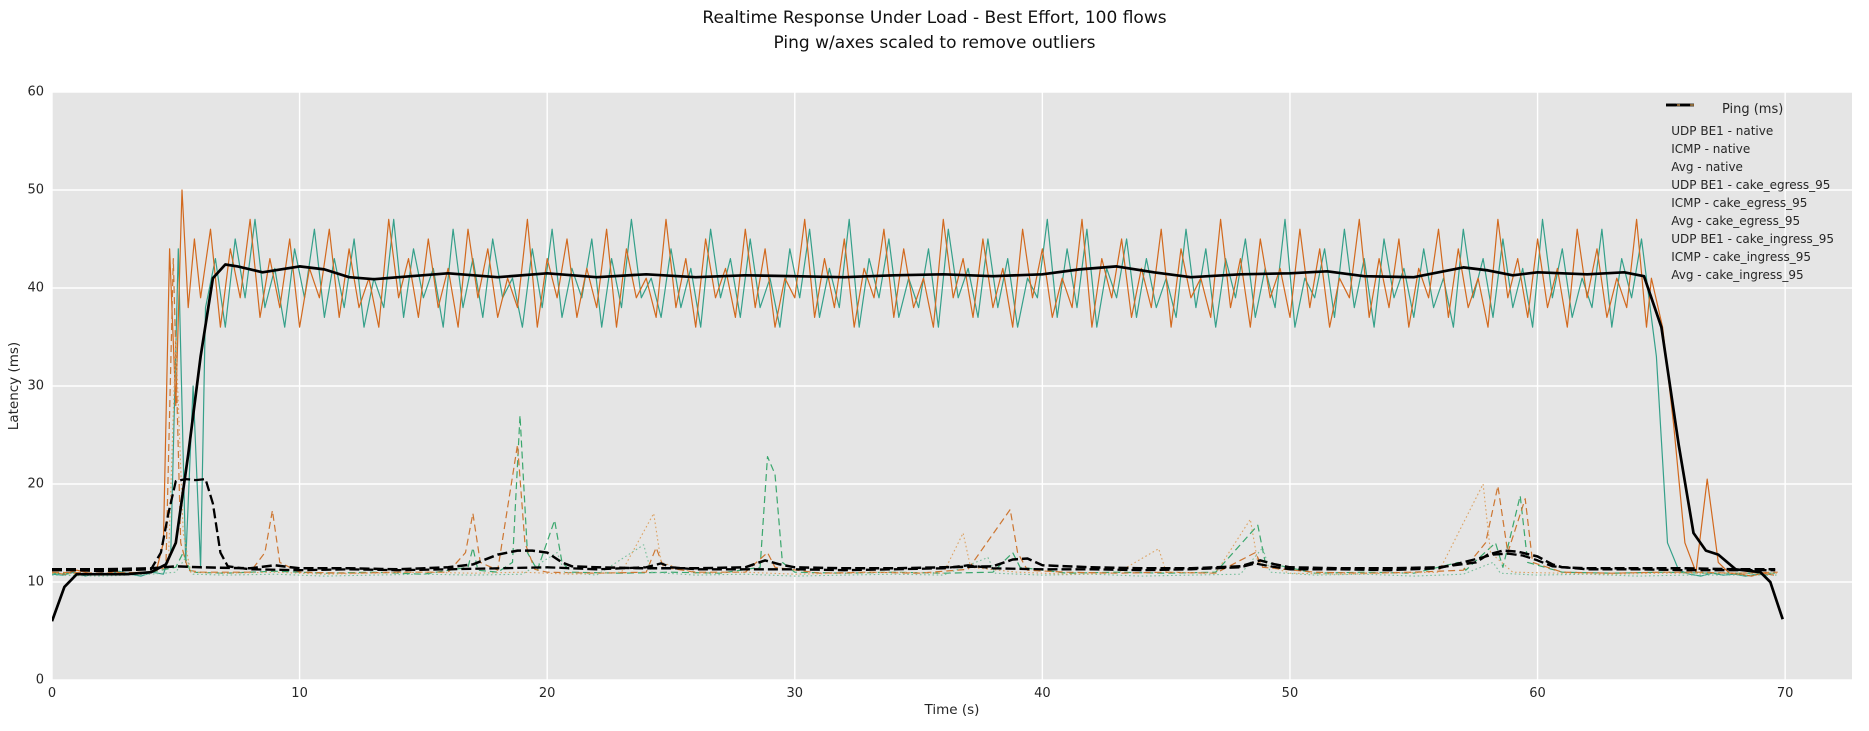 This screenshot has height=731, width=1869. Describe the element at coordinates (1741, 257) in the screenshot. I see `legend-item-label: ICMP - cake_ingress_95` at that location.